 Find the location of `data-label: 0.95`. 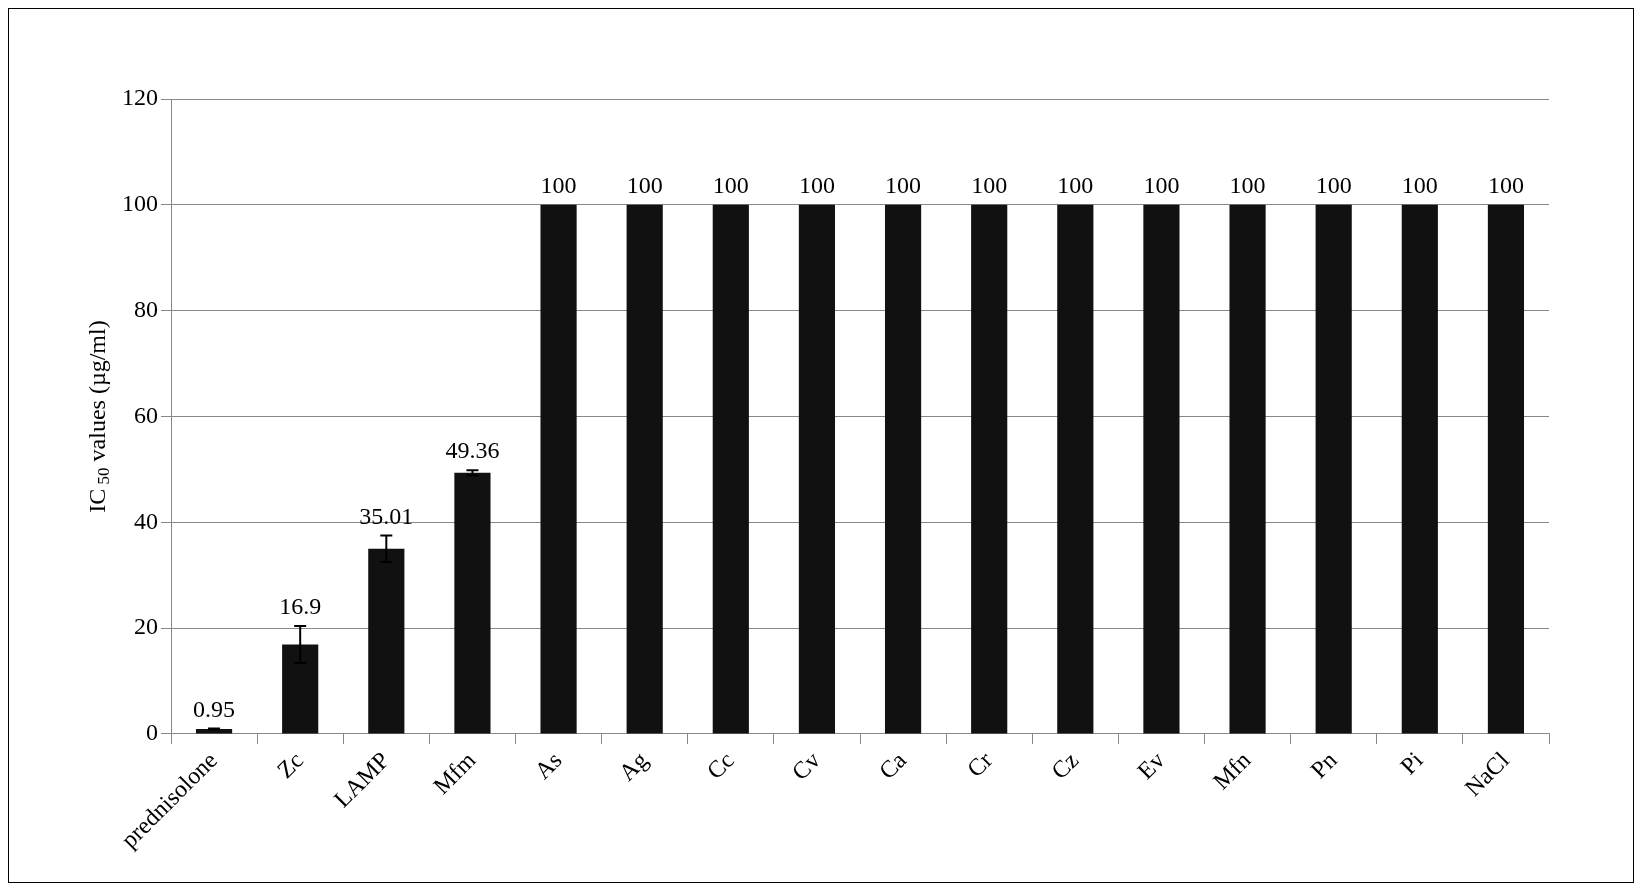

data-label: 0.95 is located at coordinates (214, 708).